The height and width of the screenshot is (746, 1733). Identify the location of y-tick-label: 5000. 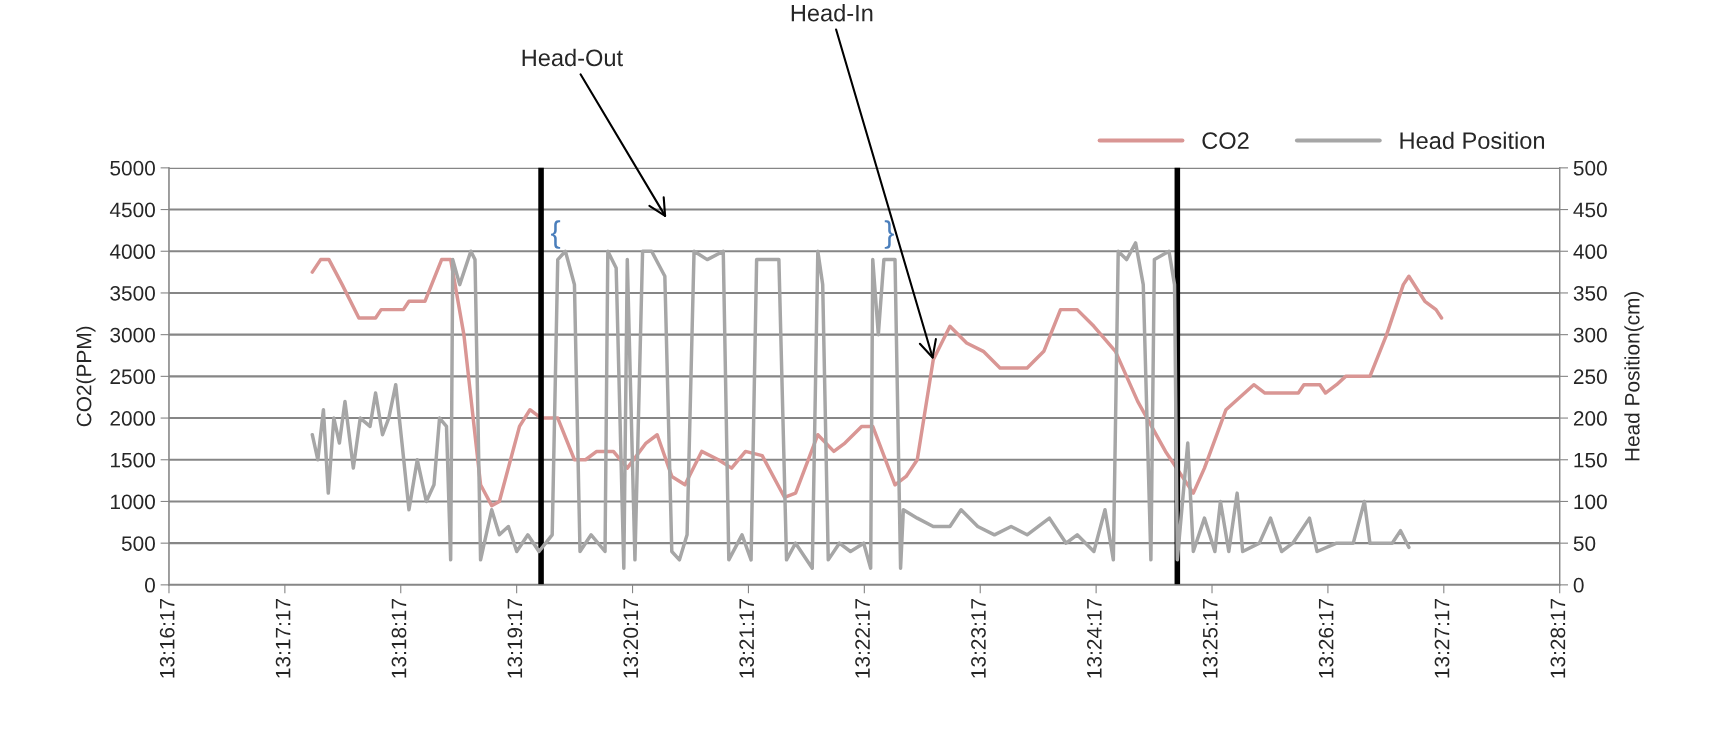
(132, 168).